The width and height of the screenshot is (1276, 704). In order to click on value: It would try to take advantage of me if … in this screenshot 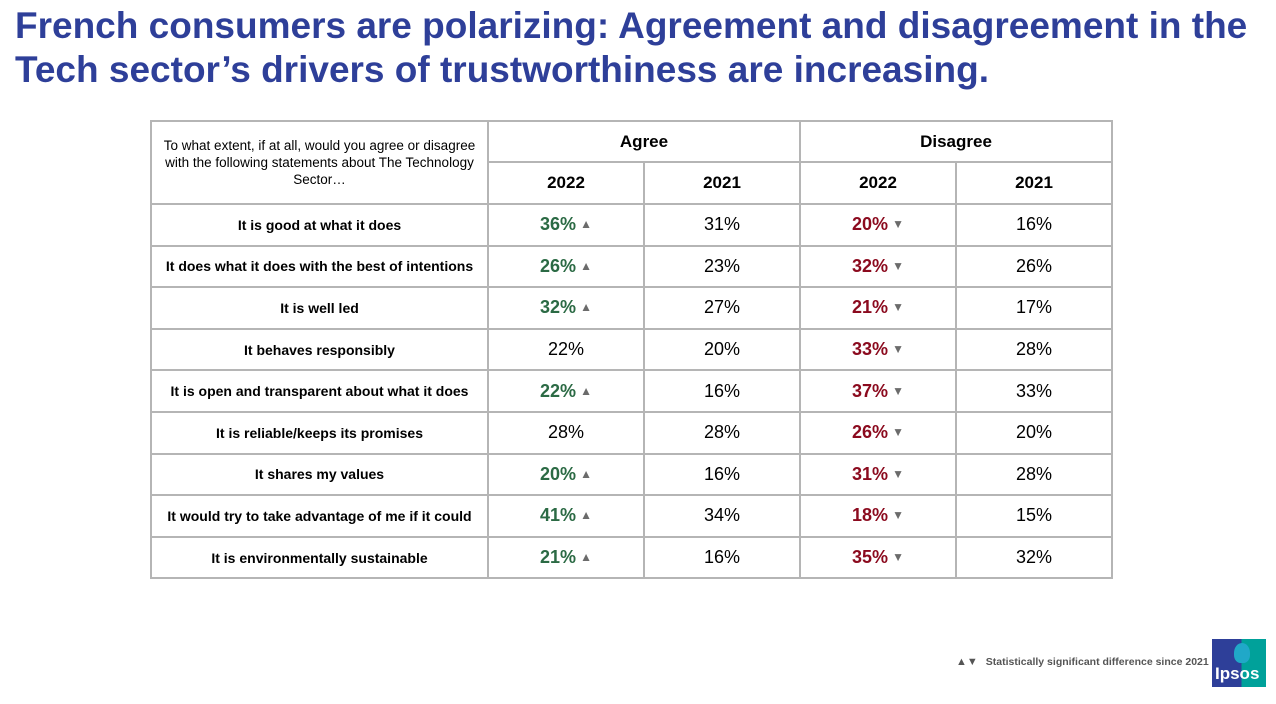, I will do `click(319, 515)`.